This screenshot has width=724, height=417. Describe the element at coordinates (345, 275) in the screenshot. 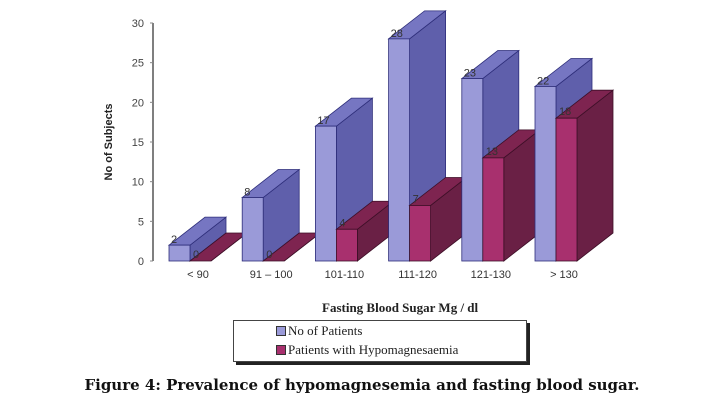

I see `x-tick-label: 101-110` at that location.